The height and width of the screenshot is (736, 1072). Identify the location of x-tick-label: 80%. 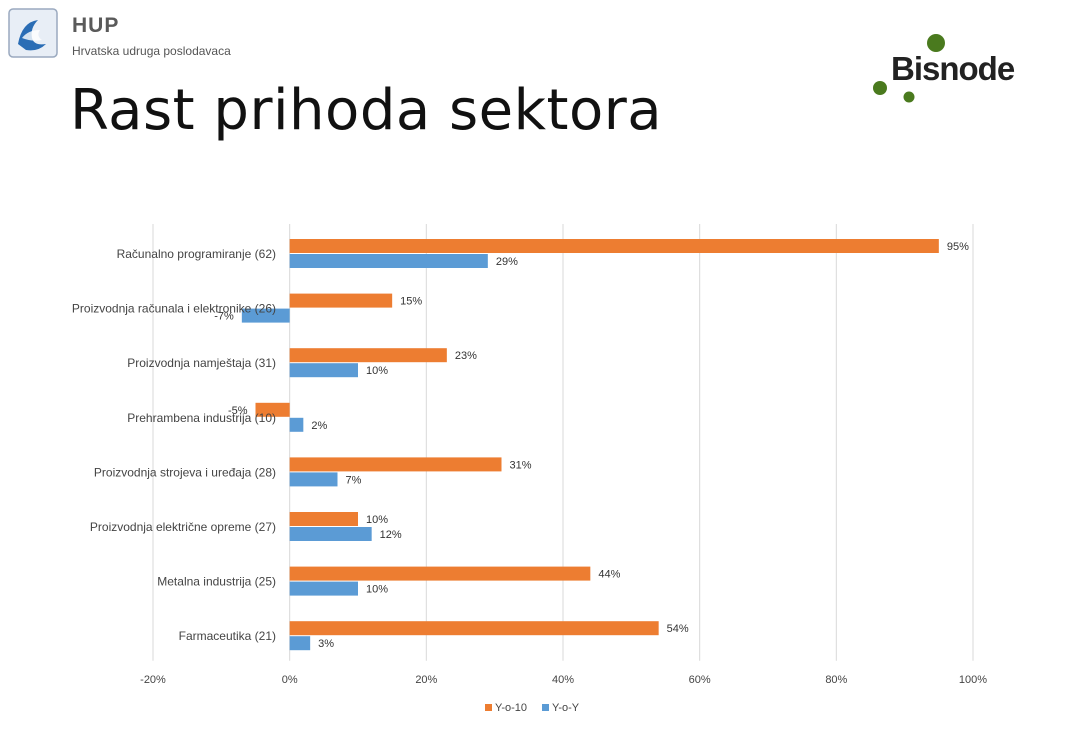
(836, 680).